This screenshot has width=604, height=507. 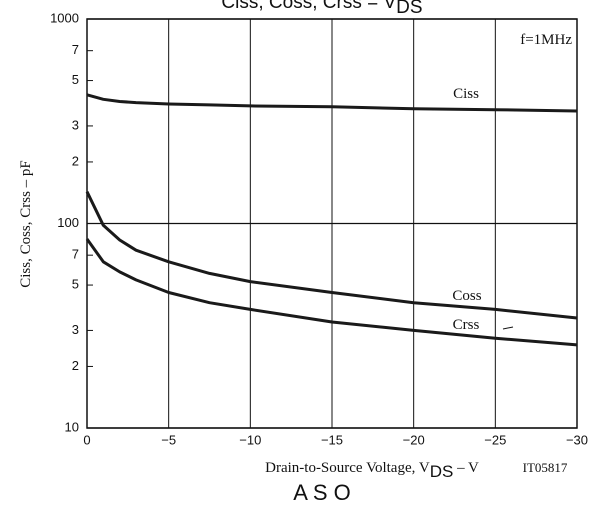 What do you see at coordinates (545, 467) in the screenshot?
I see `figure-id: IT05817` at bounding box center [545, 467].